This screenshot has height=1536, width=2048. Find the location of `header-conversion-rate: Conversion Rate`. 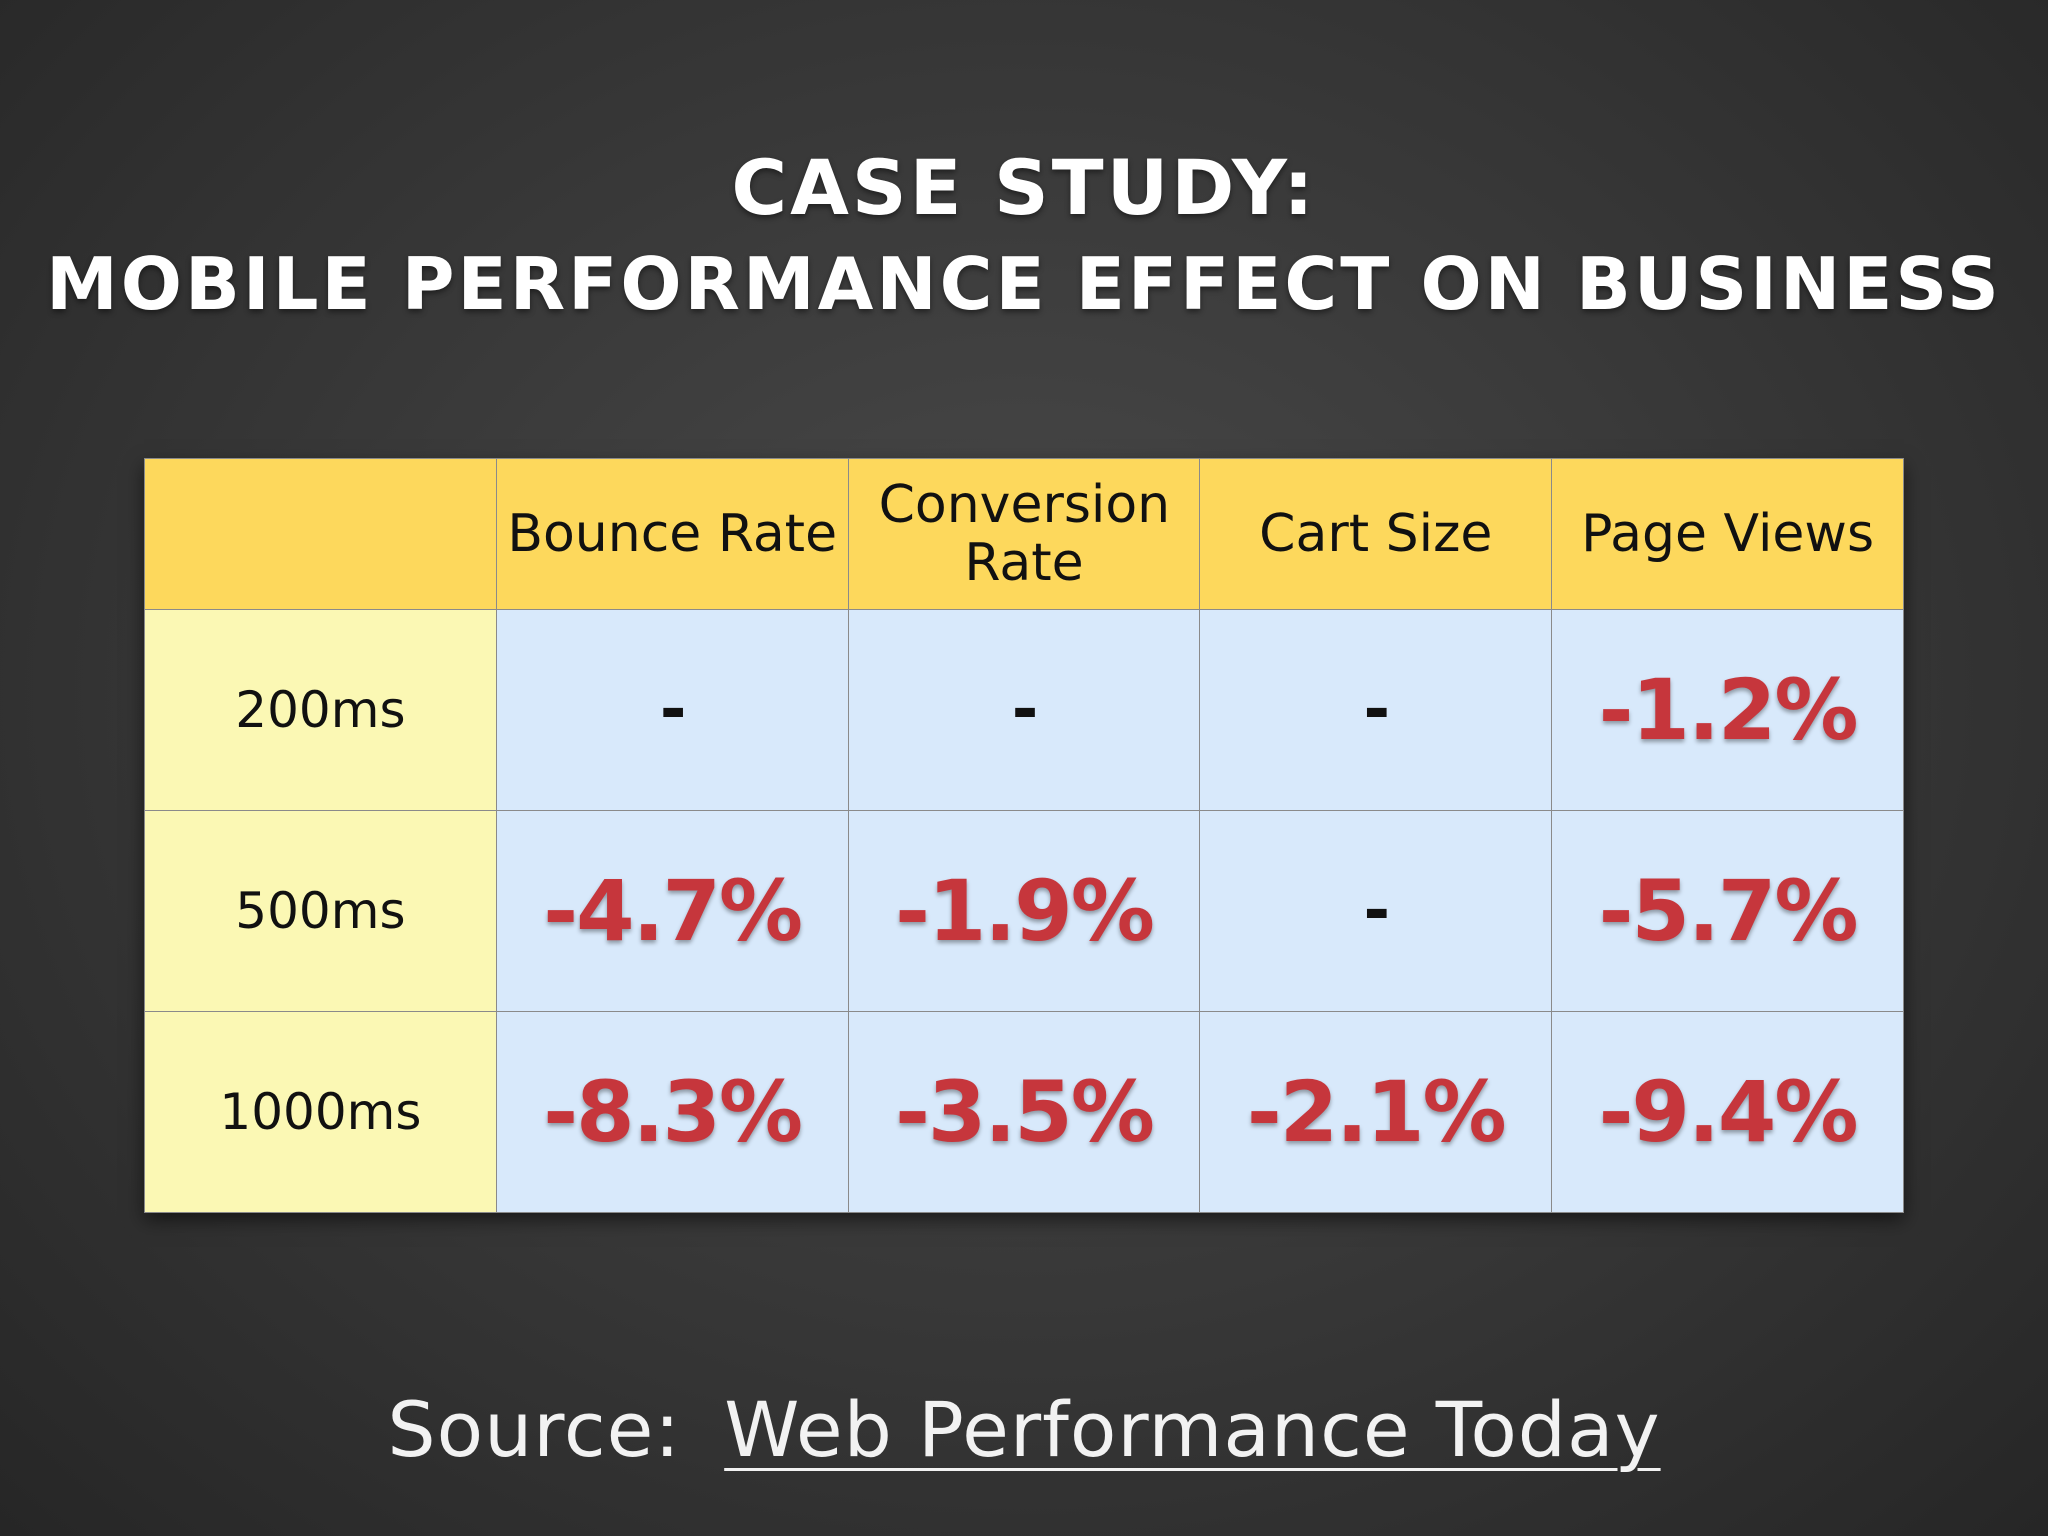

header-conversion-rate: Conversion Rate is located at coordinates (1024, 534).